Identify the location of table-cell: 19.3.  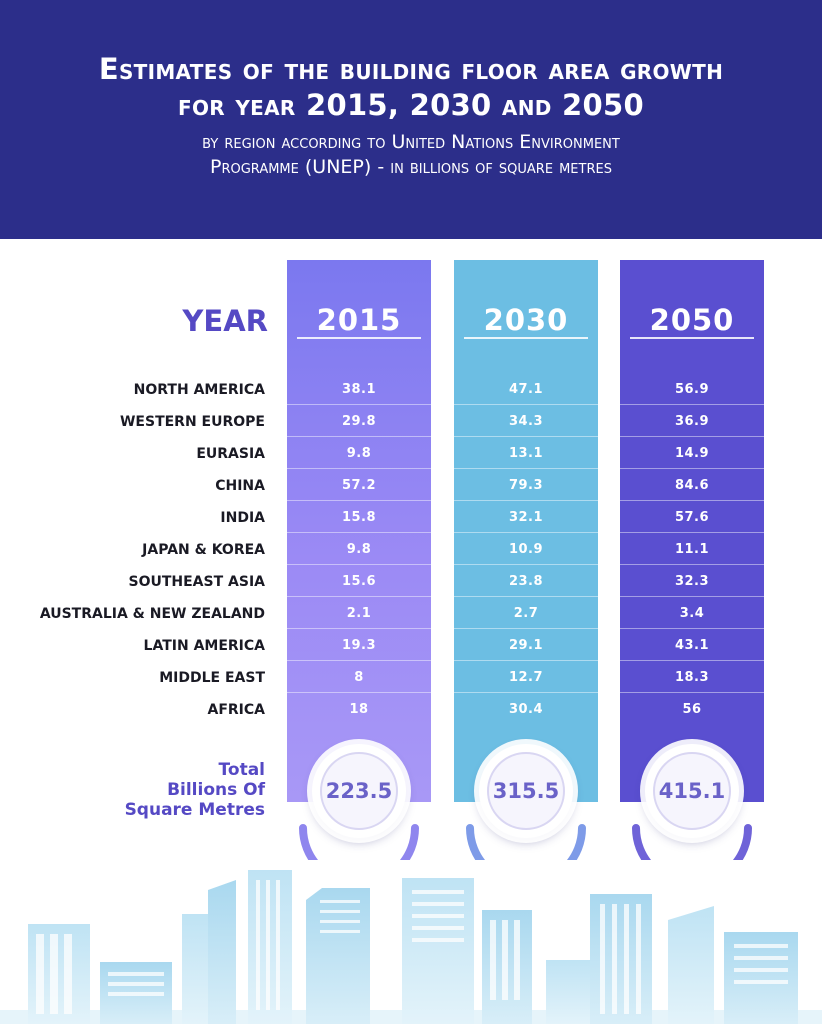
(359, 645).